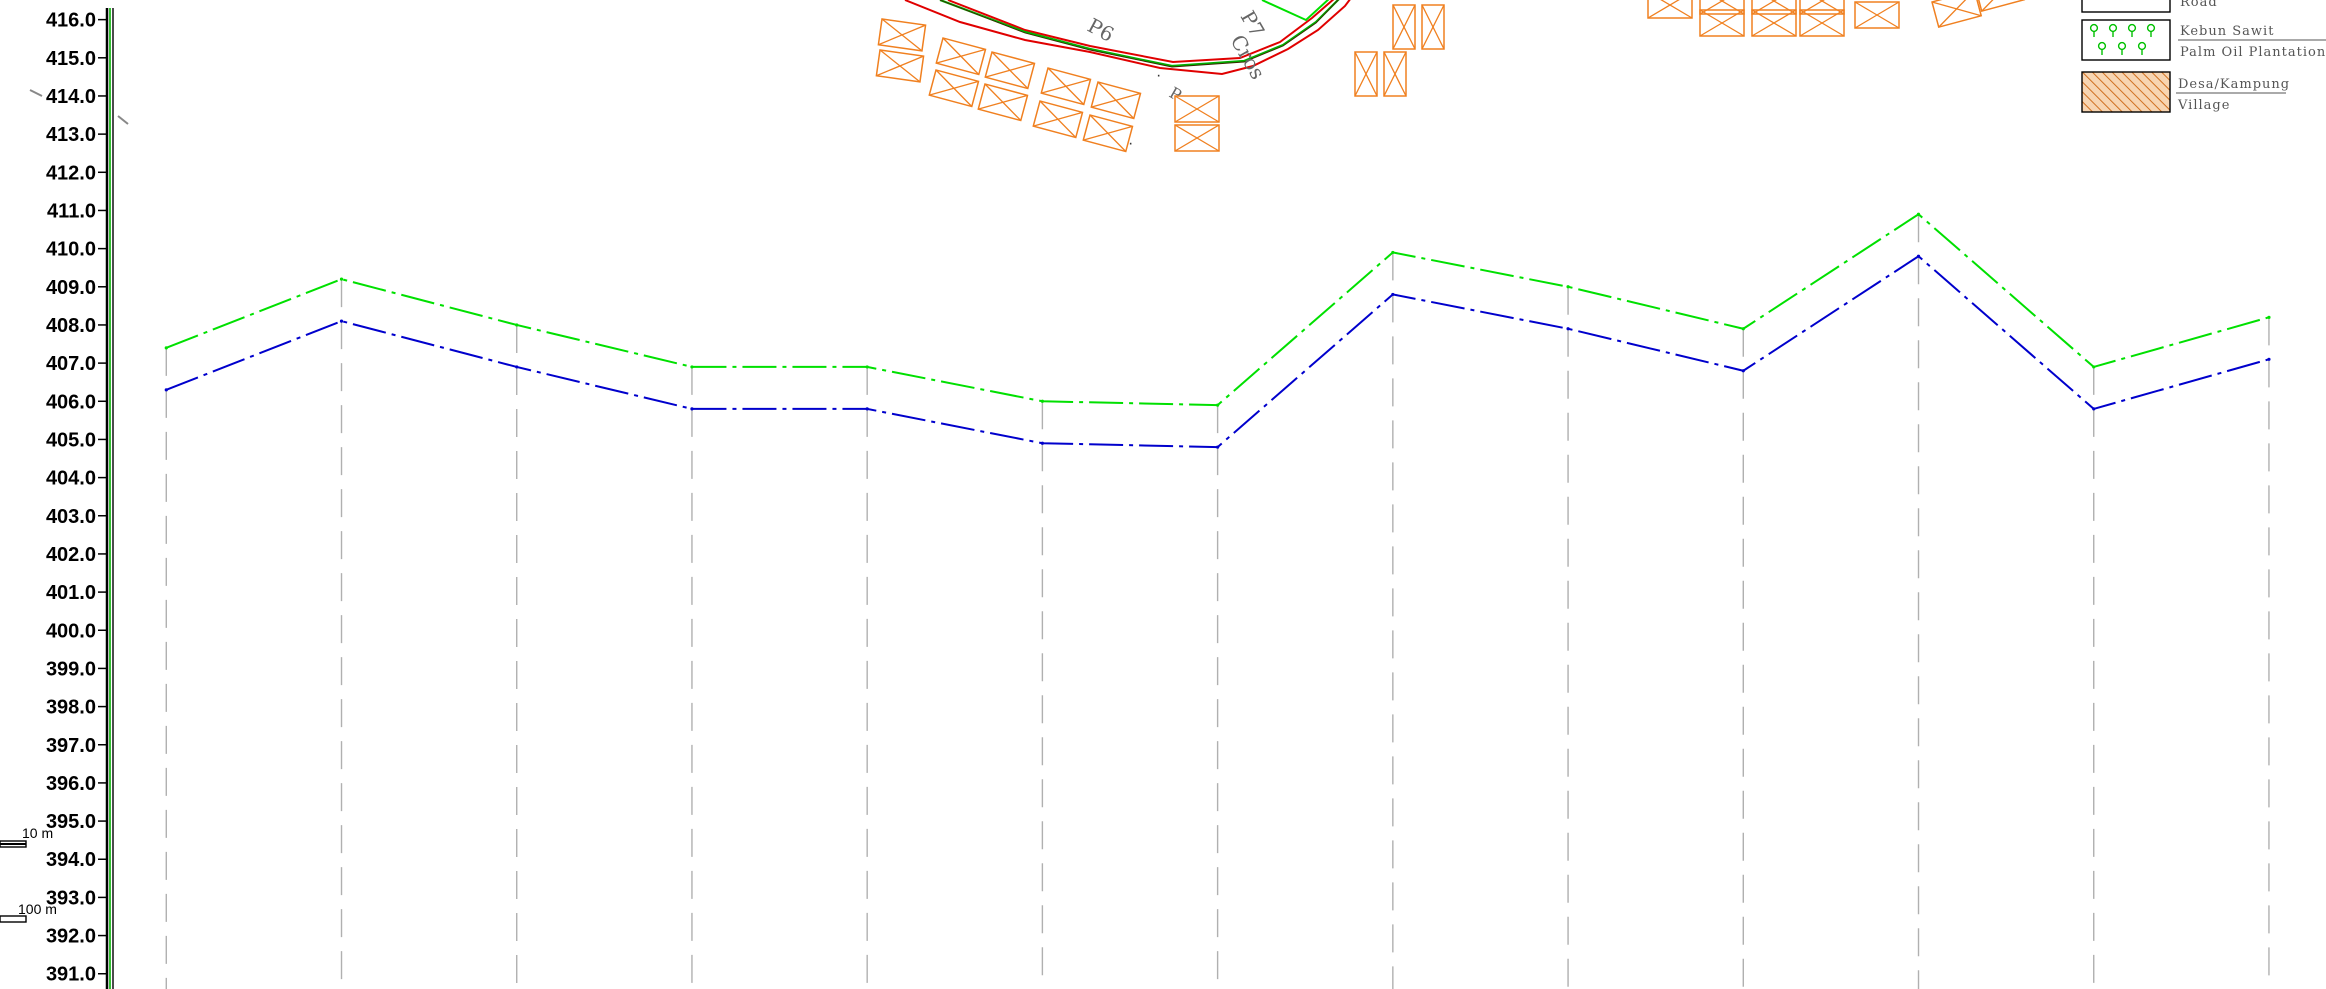 This screenshot has width=2326, height=989. Describe the element at coordinates (1248, 57) in the screenshot. I see `plan-label-crossing: Cros` at that location.